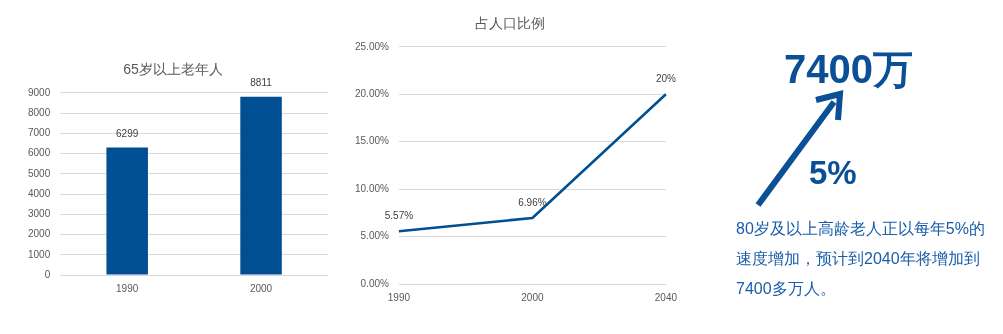  Describe the element at coordinates (127, 134) in the screenshot. I see `data-label: 6299` at that location.